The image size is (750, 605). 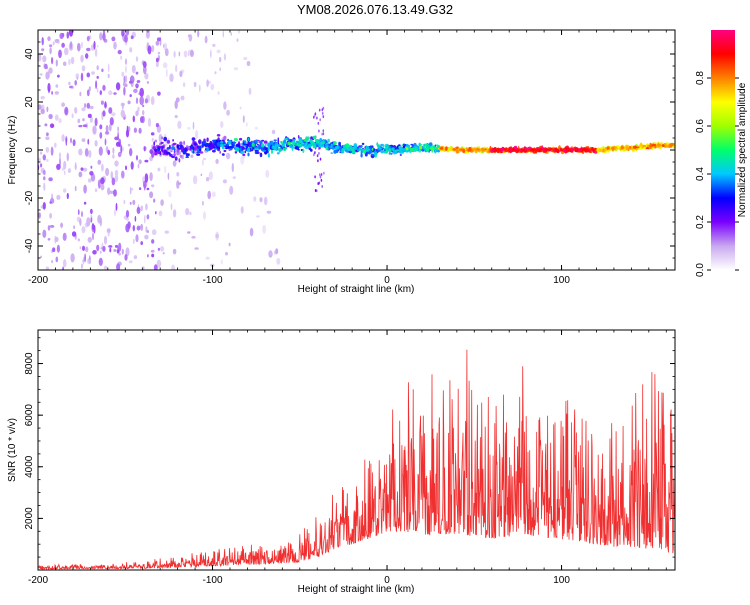 What do you see at coordinates (356, 589) in the screenshot?
I see `snr-x-label: Height of straight line (km)` at bounding box center [356, 589].